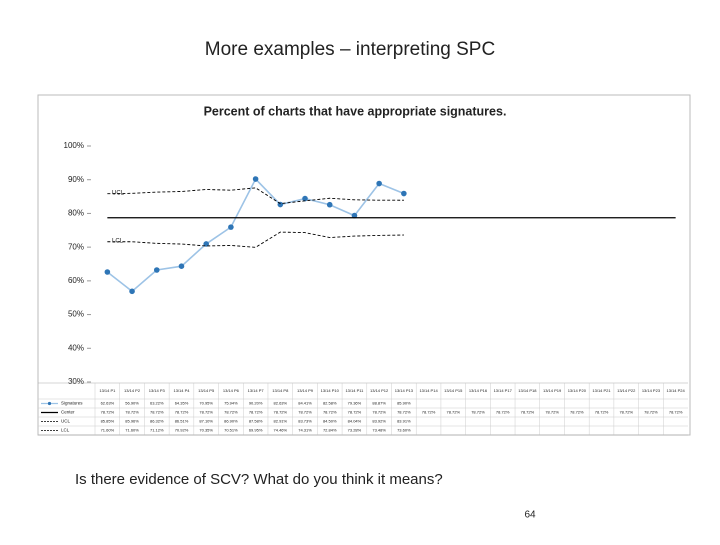 The height and width of the screenshot is (545, 720). I want to click on table-header: 13/14 P2, so click(132, 390).